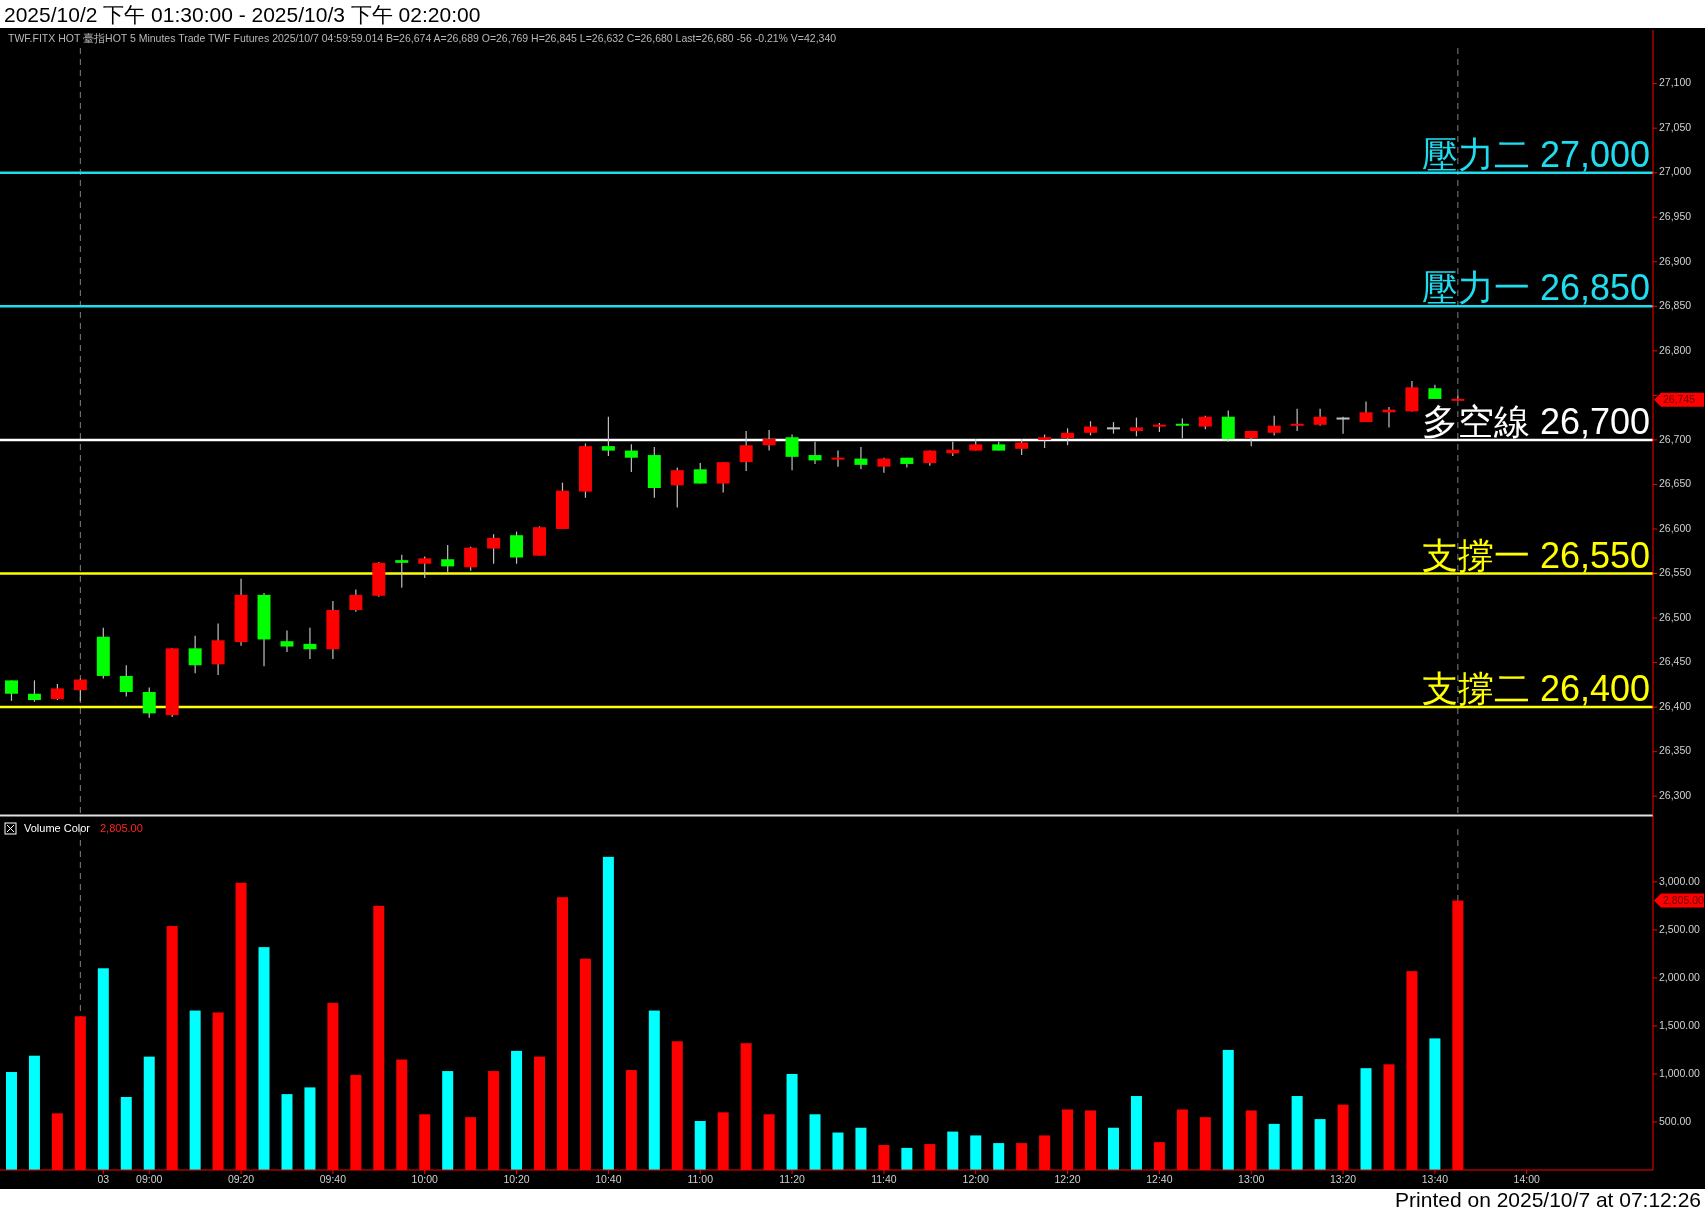 Image resolution: width=1705 pixels, height=1211 pixels. What do you see at coordinates (1159, 1178) in the screenshot?
I see `x-tick-label: 12:40` at bounding box center [1159, 1178].